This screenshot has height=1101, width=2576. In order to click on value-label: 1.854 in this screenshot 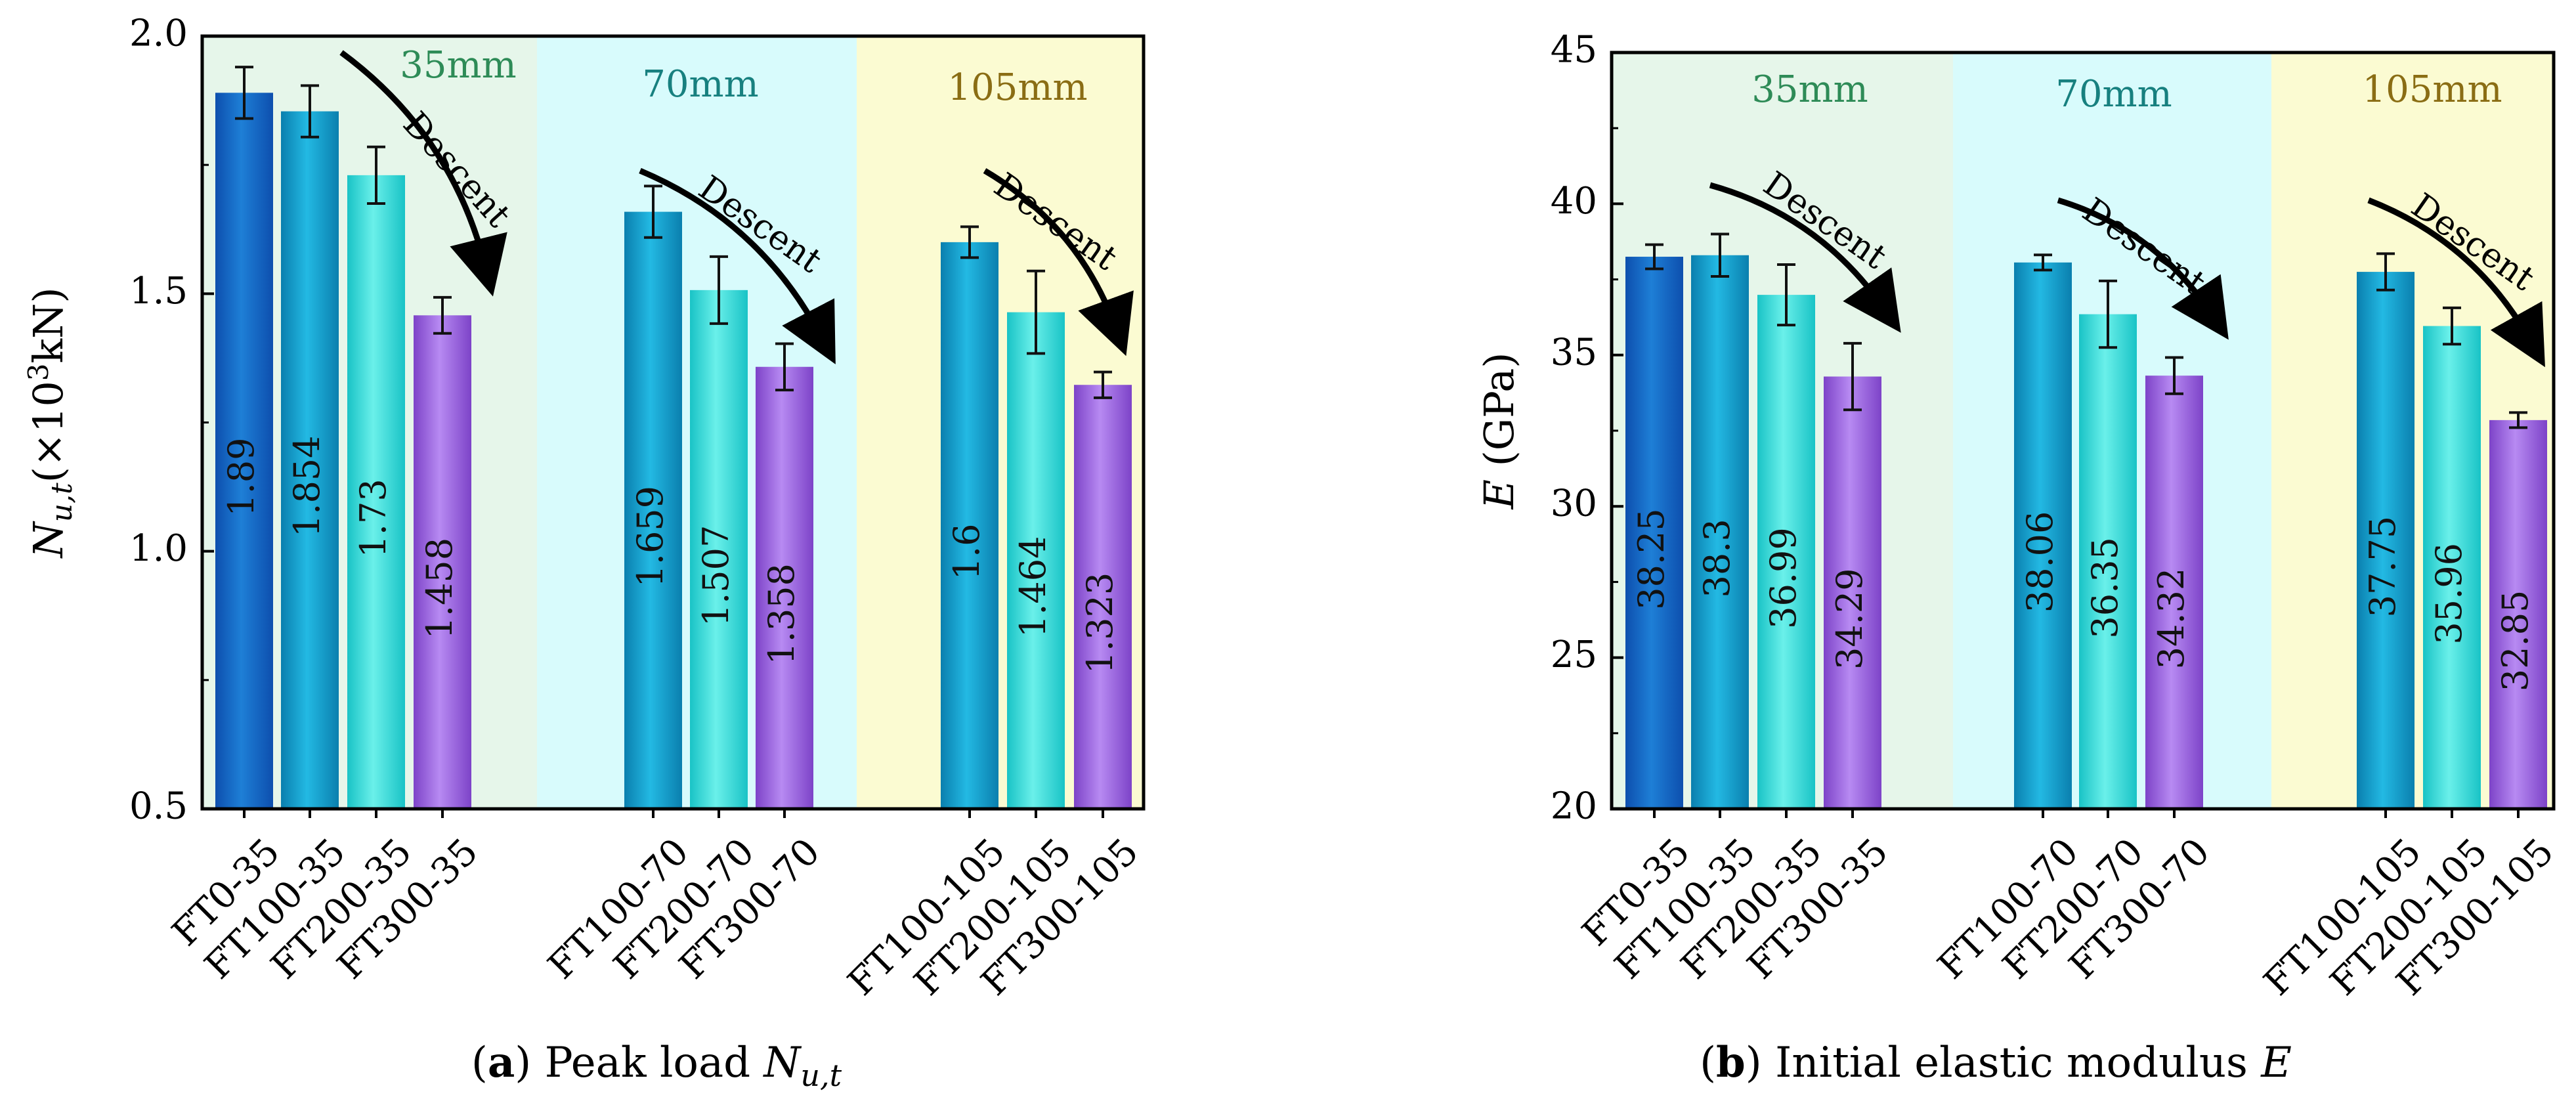, I will do `click(307, 486)`.